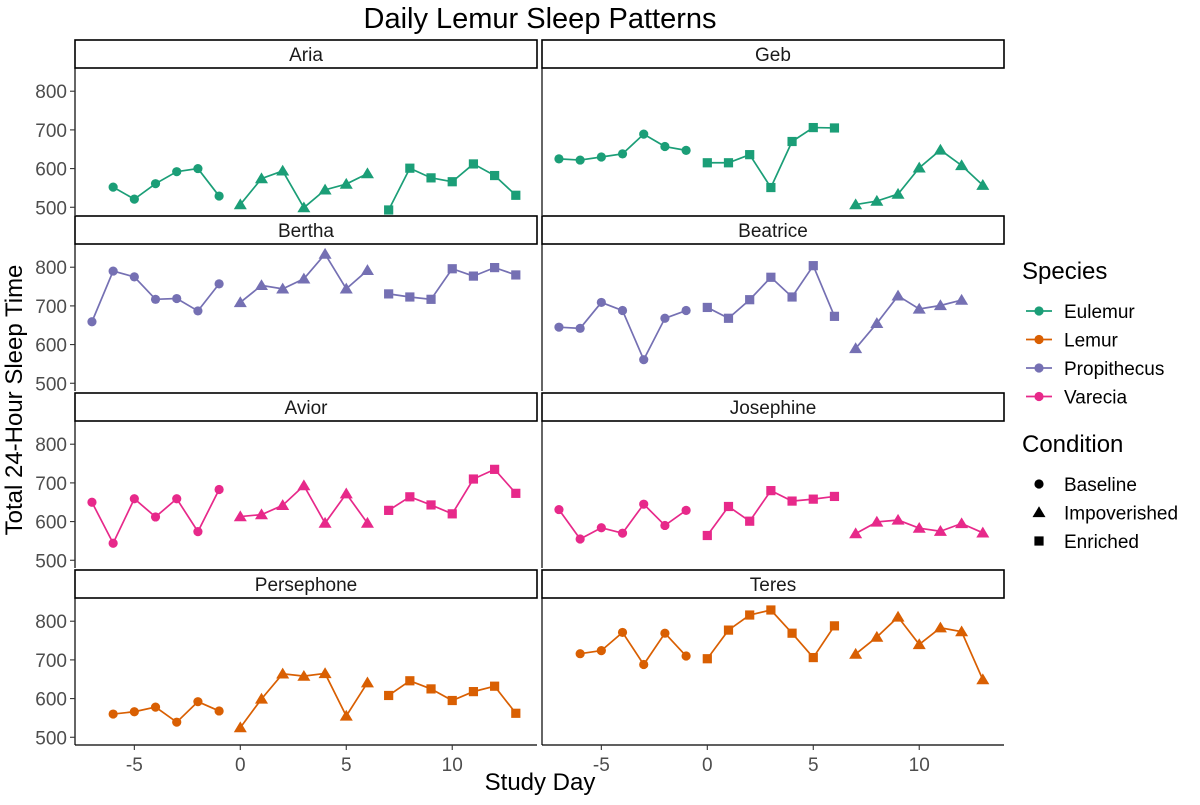 This screenshot has height=805, width=1200. I want to click on condition-legend-label: Impoverished, so click(1121, 514).